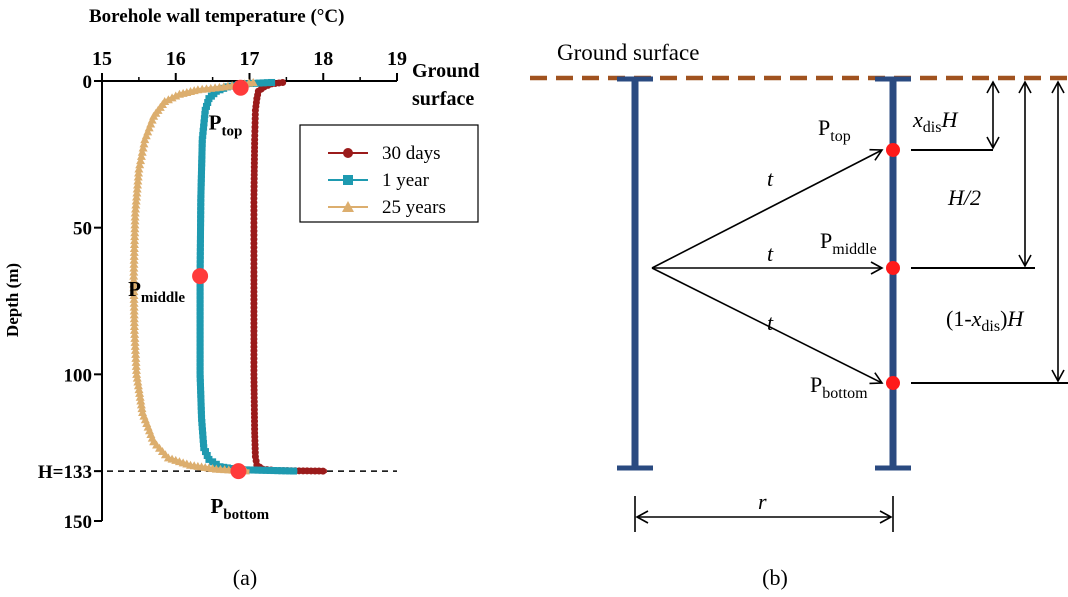 This screenshot has height=597, width=1068. What do you see at coordinates (839, 387) in the screenshot?
I see `p-bottom-label: Pbottom` at bounding box center [839, 387].